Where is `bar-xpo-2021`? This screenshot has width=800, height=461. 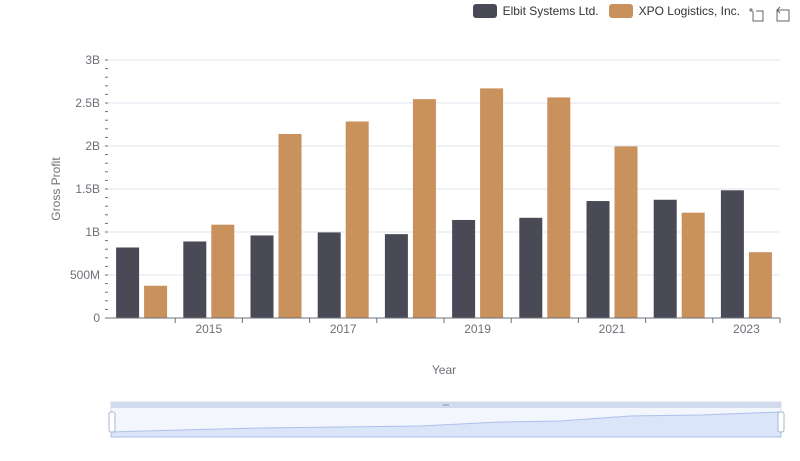 bar-xpo-2021 is located at coordinates (626, 232).